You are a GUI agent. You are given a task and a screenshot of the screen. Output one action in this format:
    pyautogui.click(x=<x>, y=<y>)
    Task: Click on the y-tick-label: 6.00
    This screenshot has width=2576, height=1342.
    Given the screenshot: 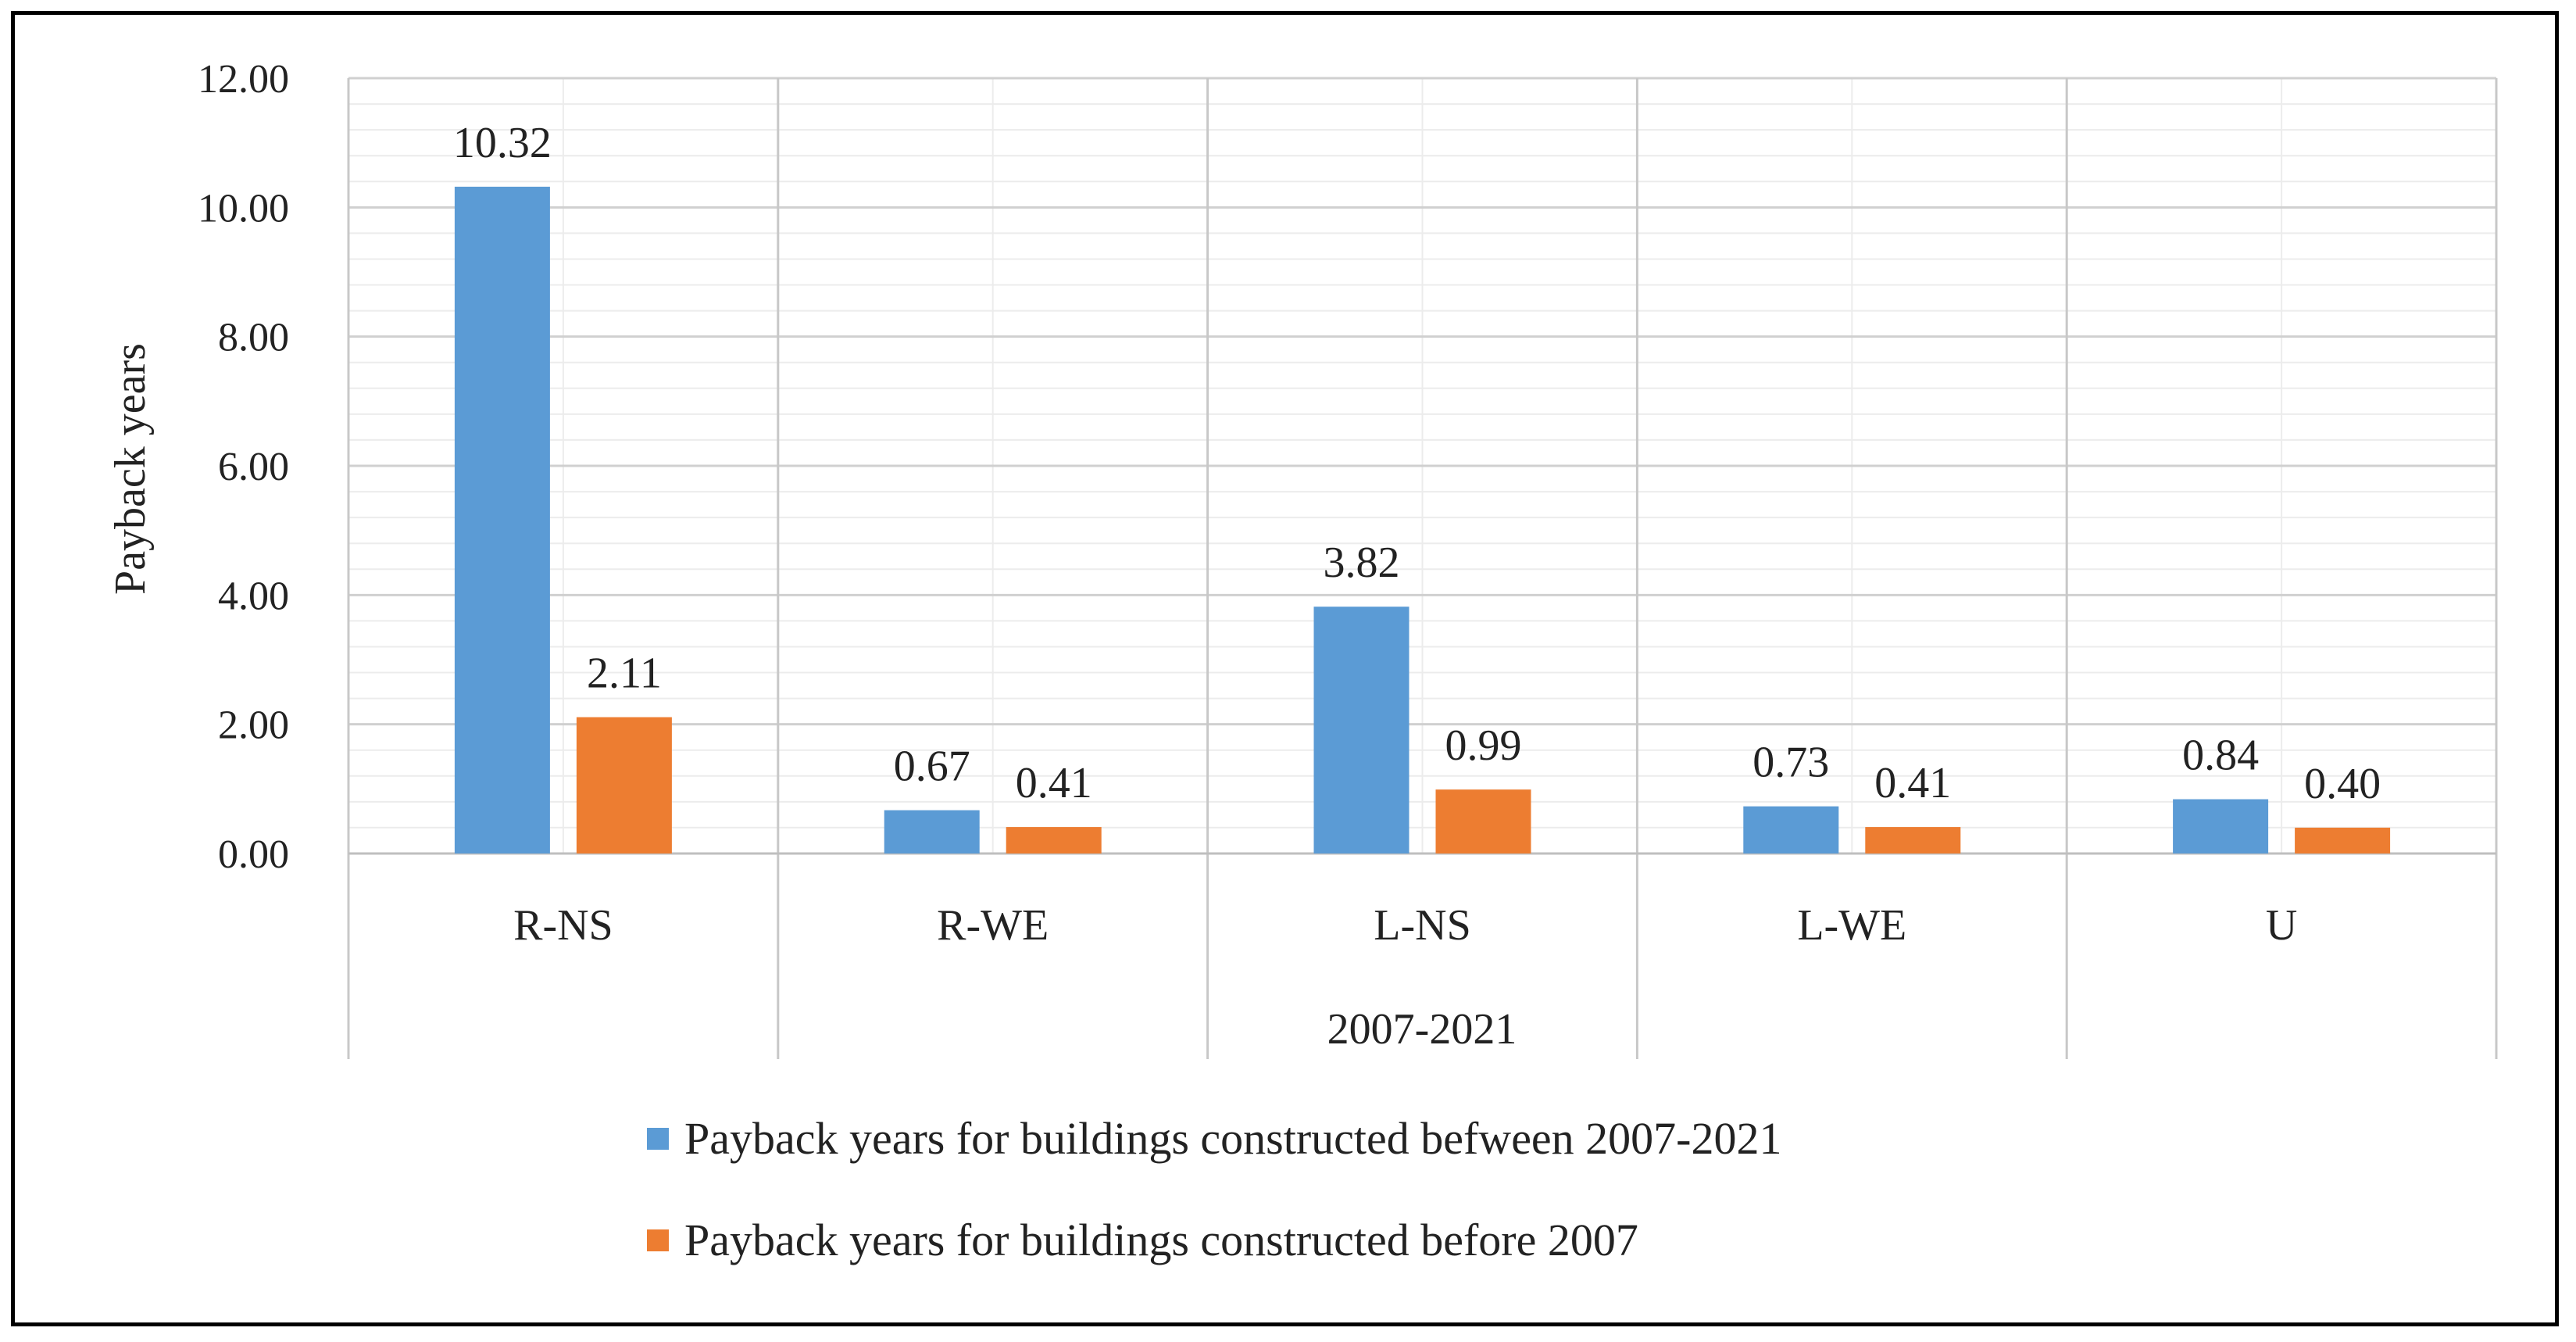 What is the action you would take?
    pyautogui.click(x=254, y=467)
    